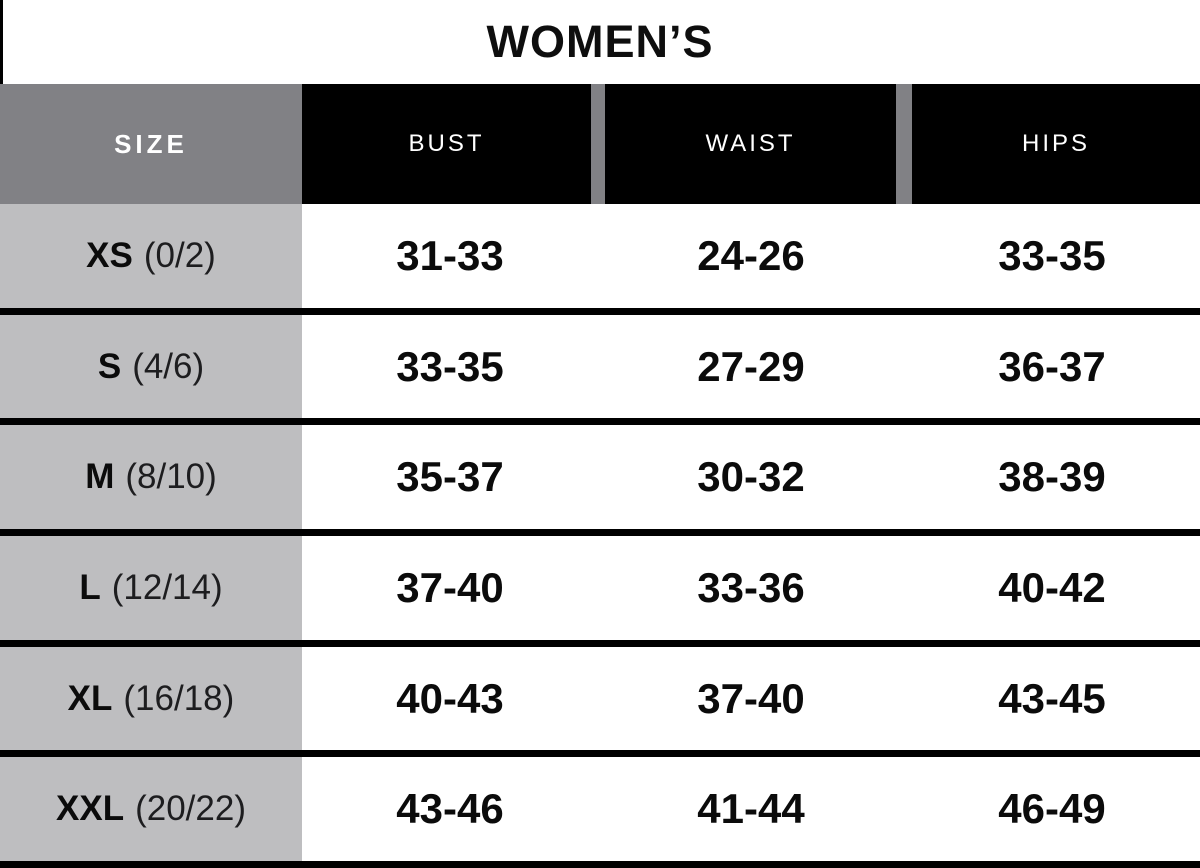 The height and width of the screenshot is (868, 1200). I want to click on bust-value: 37-40, so click(450, 587).